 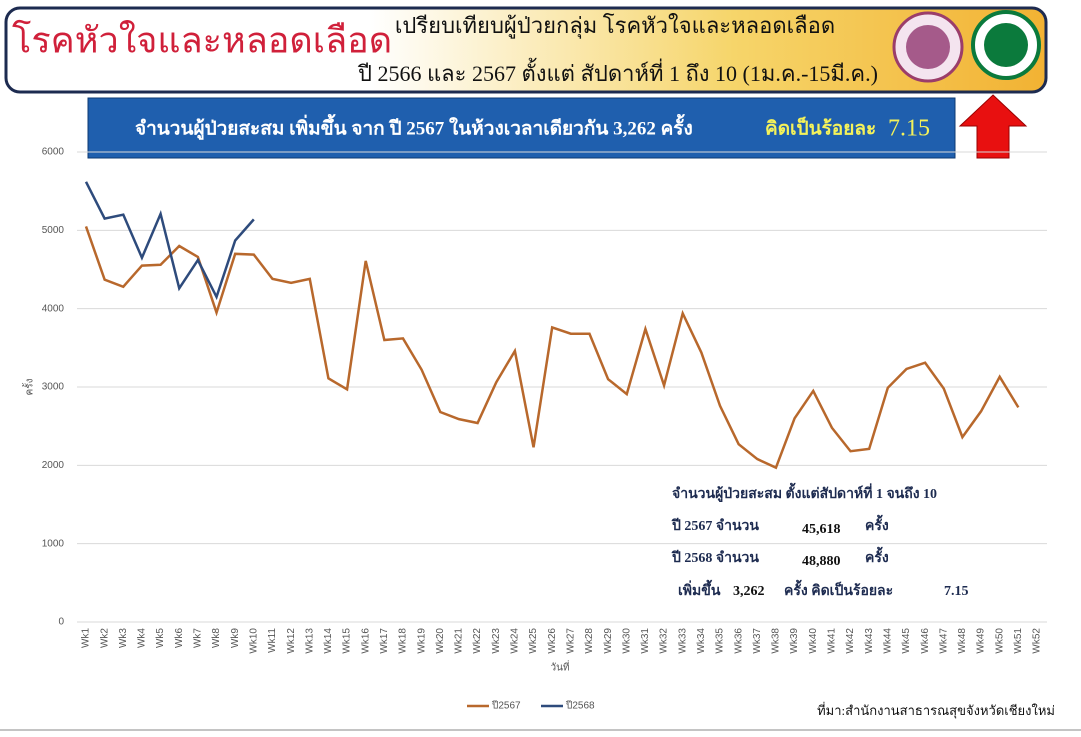 I want to click on x-tick-label: Wk17, so click(x=384, y=641).